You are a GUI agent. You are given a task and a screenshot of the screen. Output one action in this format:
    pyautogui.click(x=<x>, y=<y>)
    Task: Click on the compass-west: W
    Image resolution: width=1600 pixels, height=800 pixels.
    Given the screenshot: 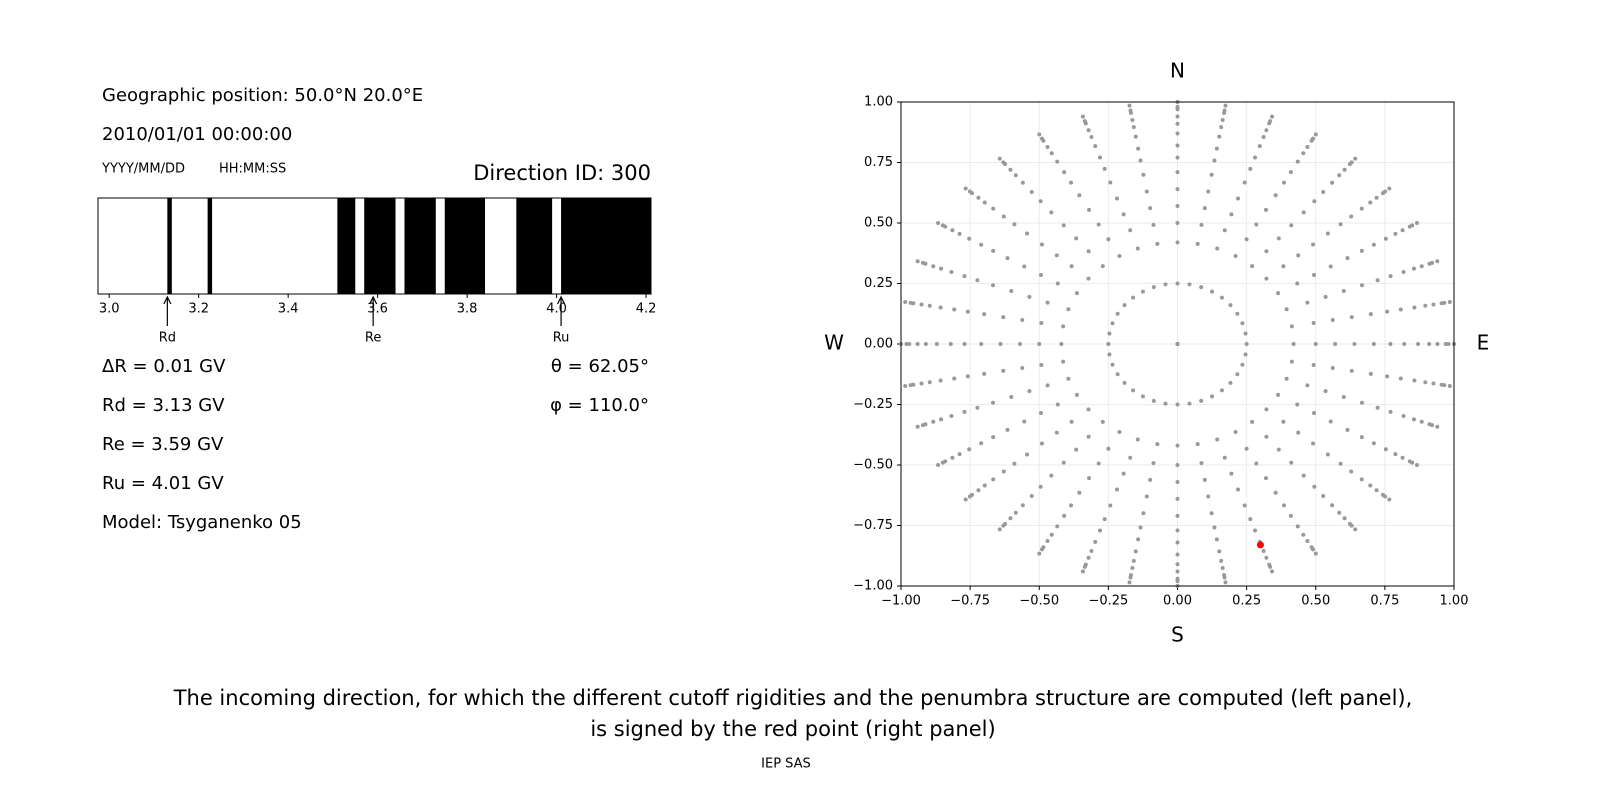 What is the action you would take?
    pyautogui.click(x=834, y=343)
    